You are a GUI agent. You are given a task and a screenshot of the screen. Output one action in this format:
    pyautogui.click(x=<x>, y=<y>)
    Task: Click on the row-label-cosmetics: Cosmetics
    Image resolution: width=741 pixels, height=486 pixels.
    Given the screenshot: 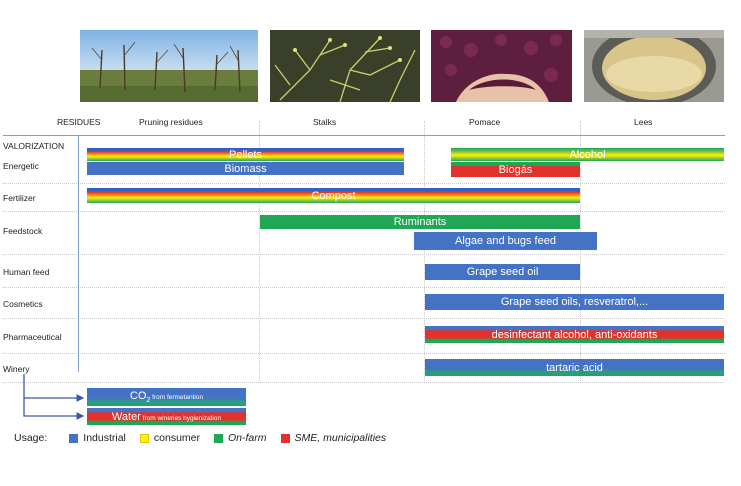 What is the action you would take?
    pyautogui.click(x=23, y=304)
    